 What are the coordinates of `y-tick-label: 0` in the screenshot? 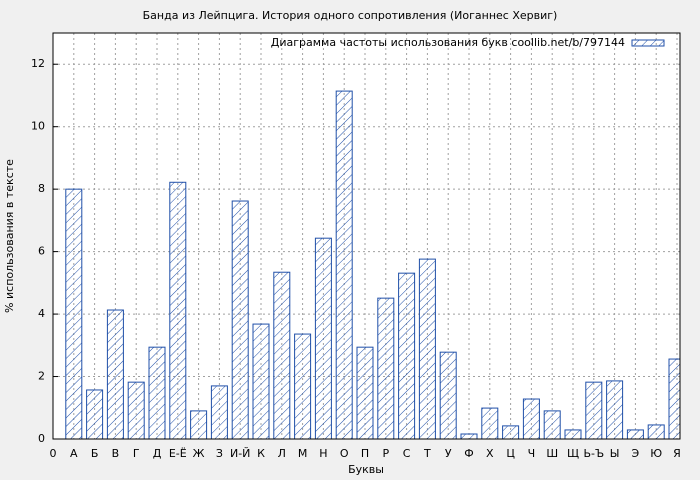 It's located at (41, 438).